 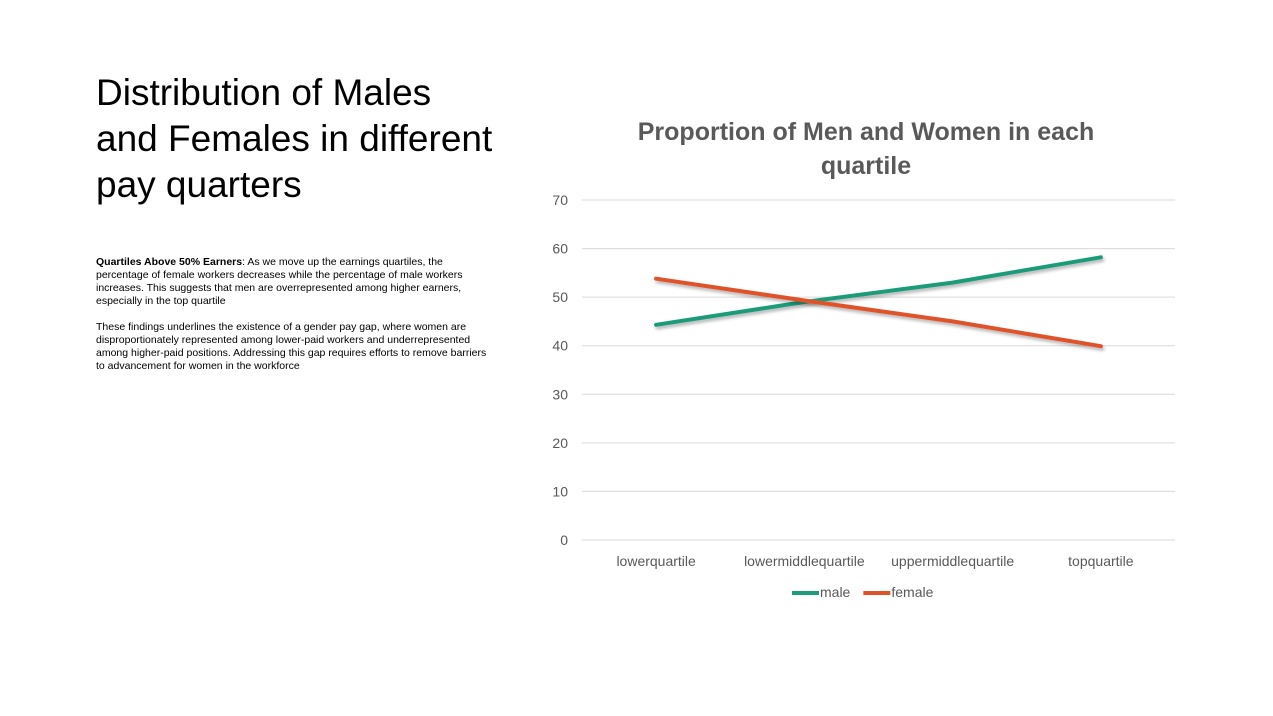 What do you see at coordinates (1101, 561) in the screenshot?
I see `x-tick-label: topquartile` at bounding box center [1101, 561].